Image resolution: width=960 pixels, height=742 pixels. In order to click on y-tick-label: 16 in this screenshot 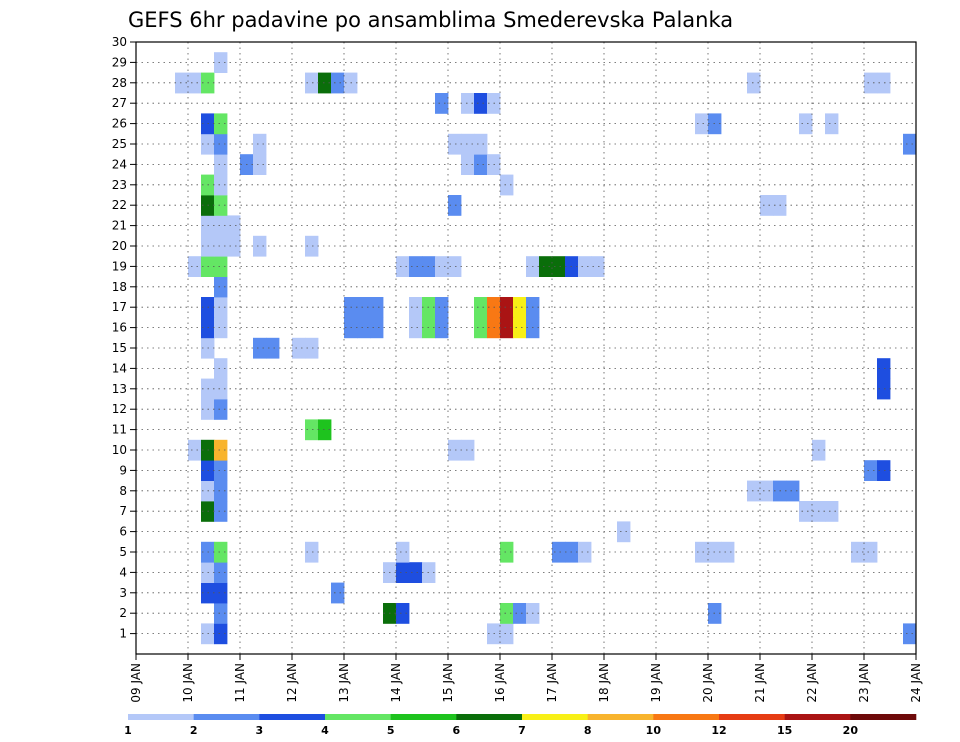, I will do `click(119, 328)`.